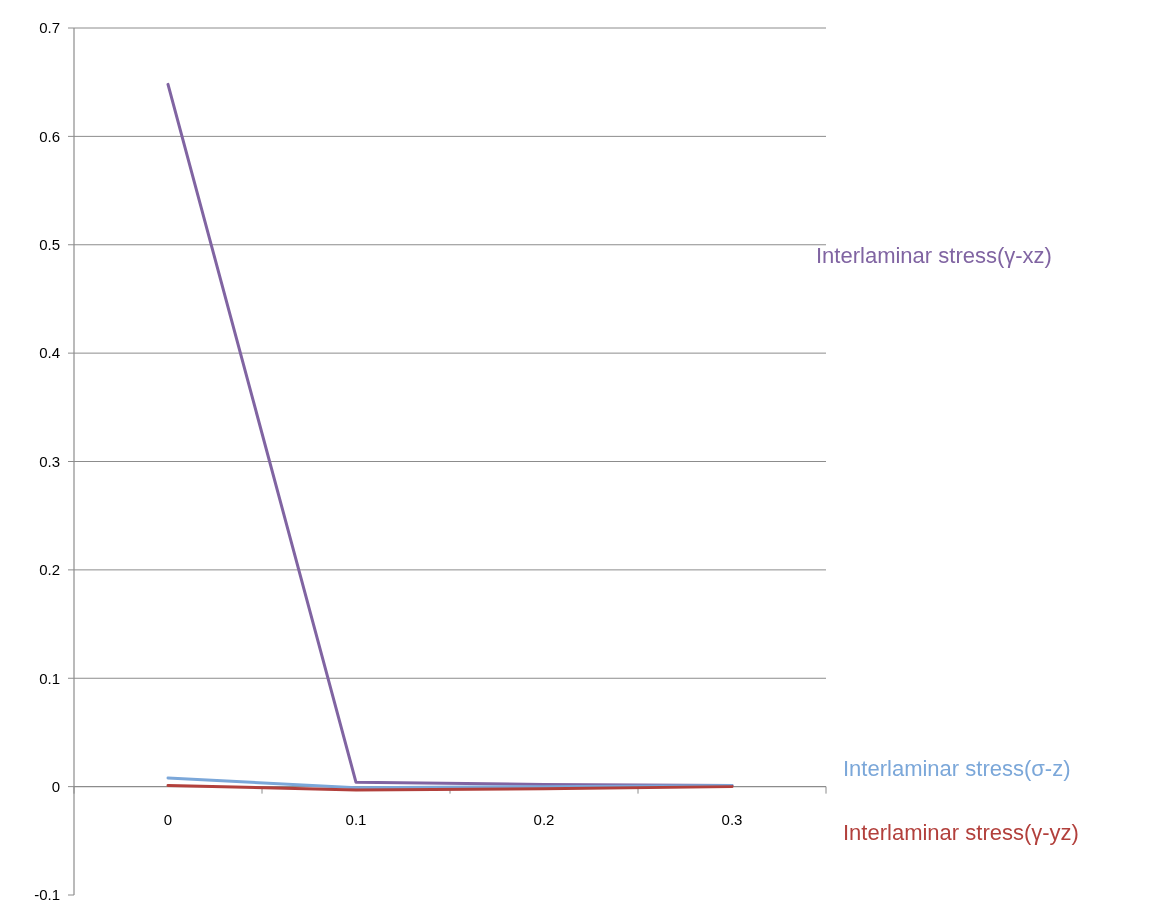 The image size is (1157, 909). What do you see at coordinates (957, 768) in the screenshot?
I see `text: Interlaminar stress(σ-z)` at bounding box center [957, 768].